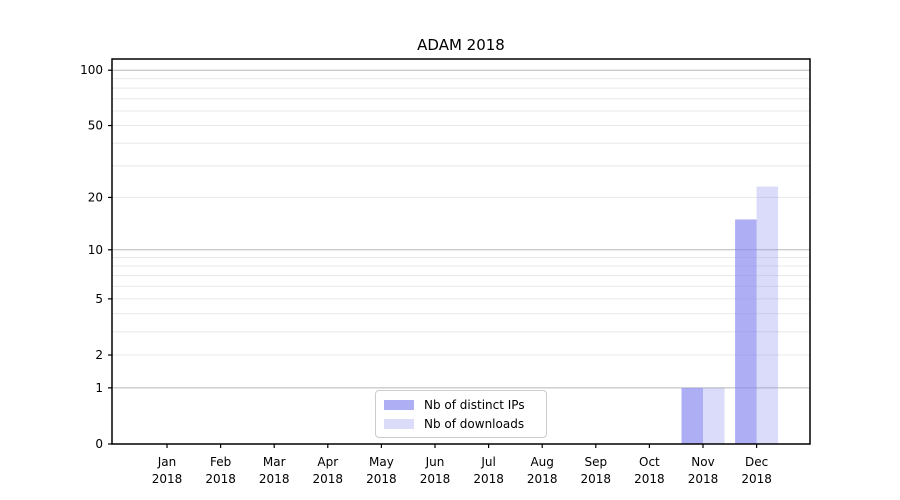 The image size is (900, 500). Describe the element at coordinates (541, 462) in the screenshot. I see `x-tick-label-month: Aug` at that location.